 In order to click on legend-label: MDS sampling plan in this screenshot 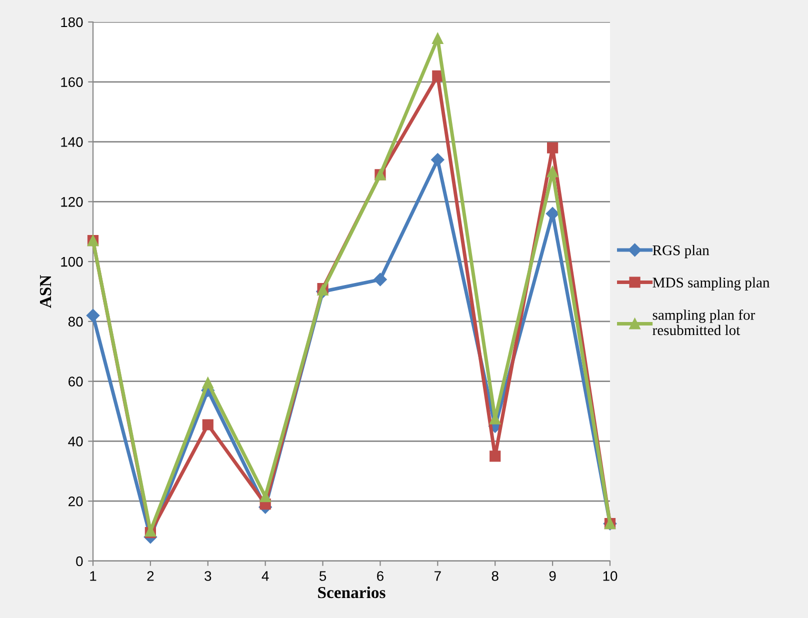, I will do `click(711, 284)`.